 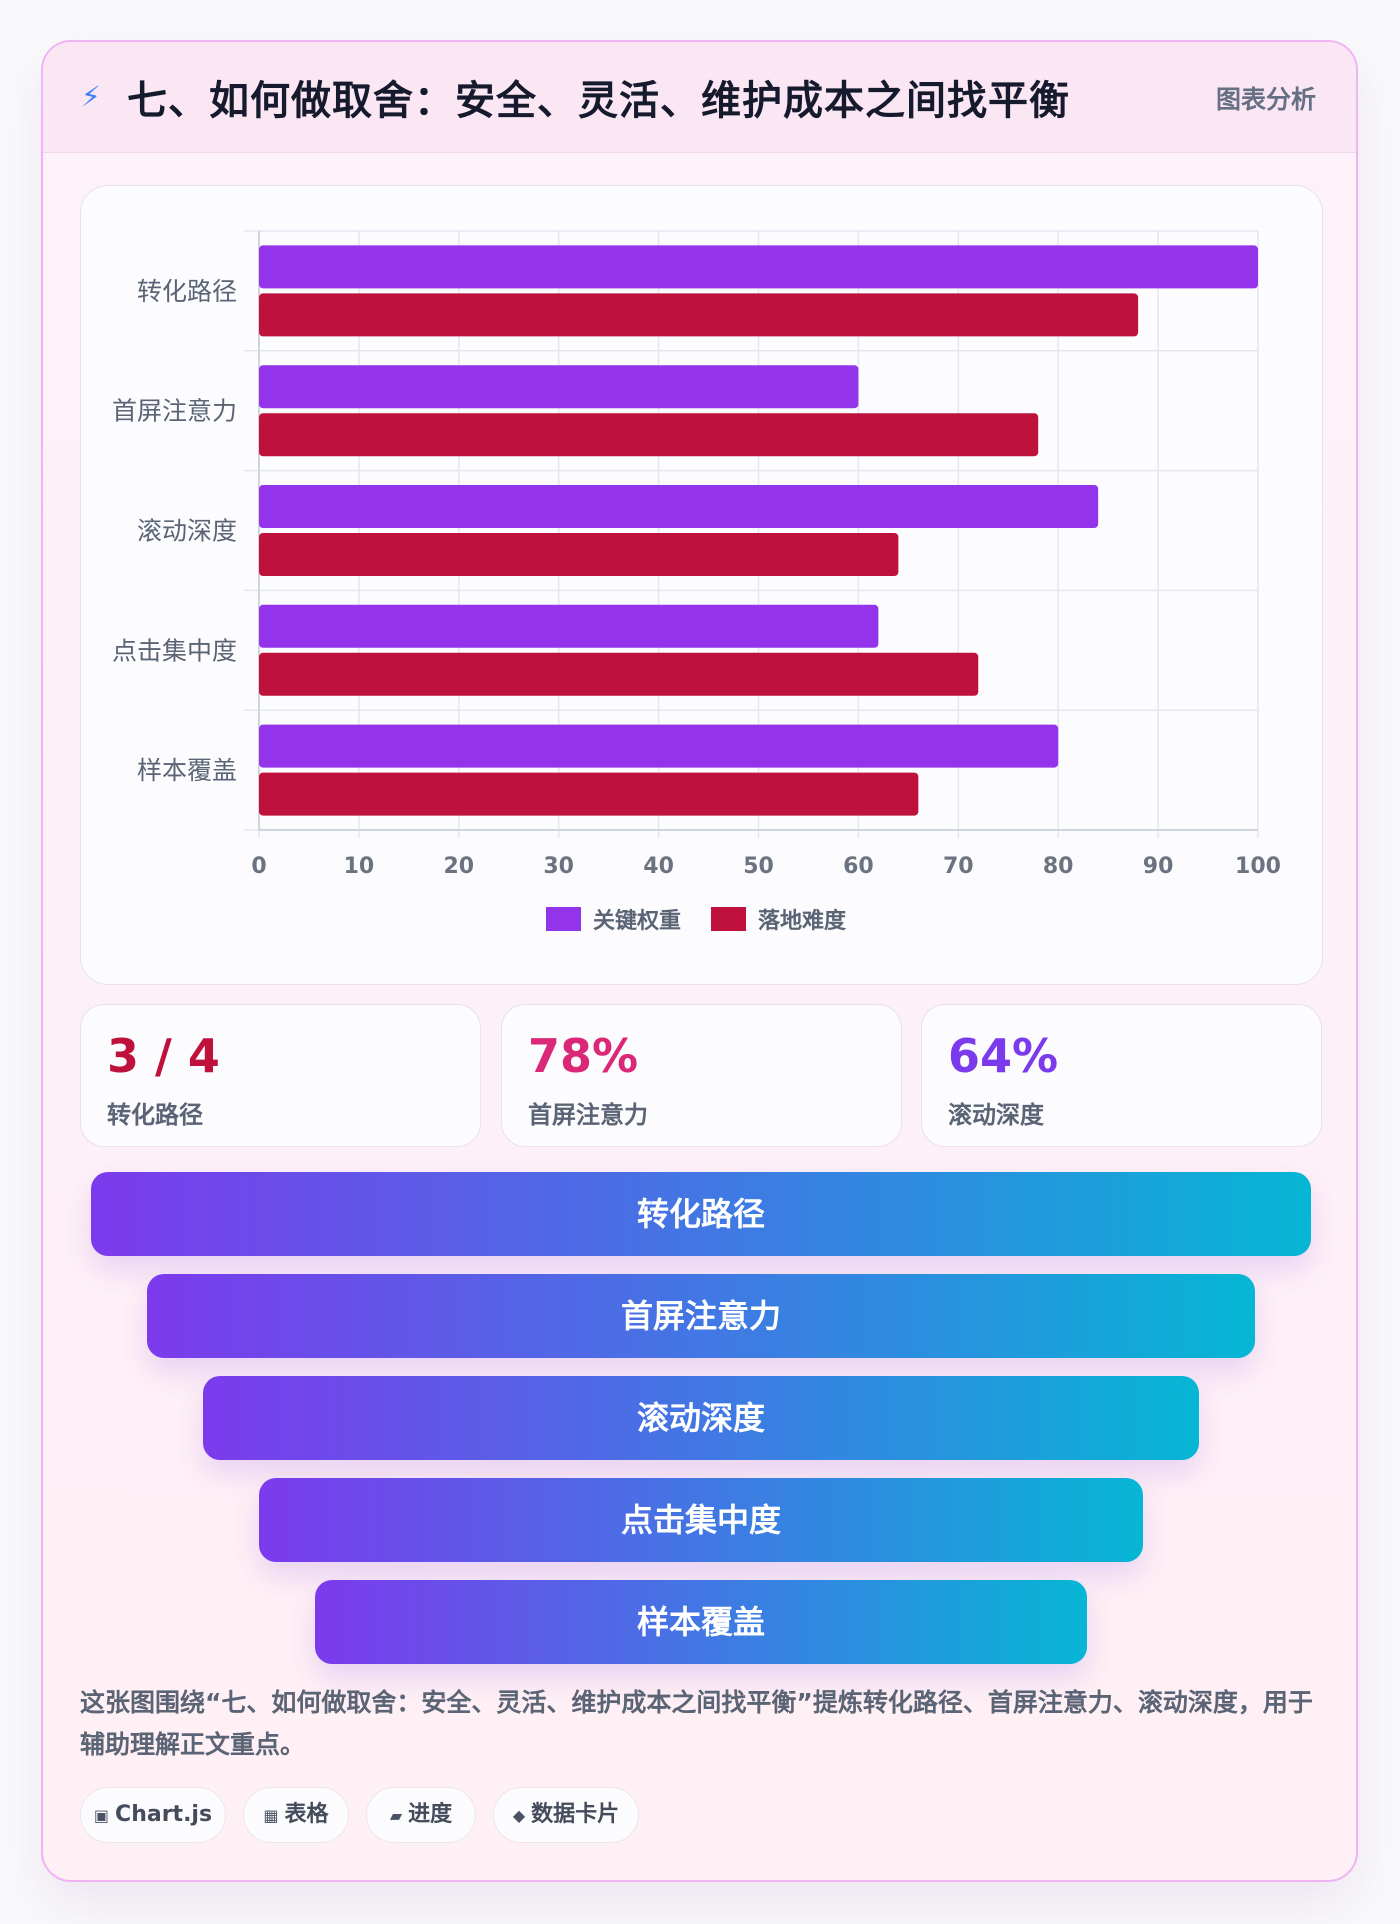 I want to click on funnel-step-4: 点击集中度, so click(x=701, y=1520).